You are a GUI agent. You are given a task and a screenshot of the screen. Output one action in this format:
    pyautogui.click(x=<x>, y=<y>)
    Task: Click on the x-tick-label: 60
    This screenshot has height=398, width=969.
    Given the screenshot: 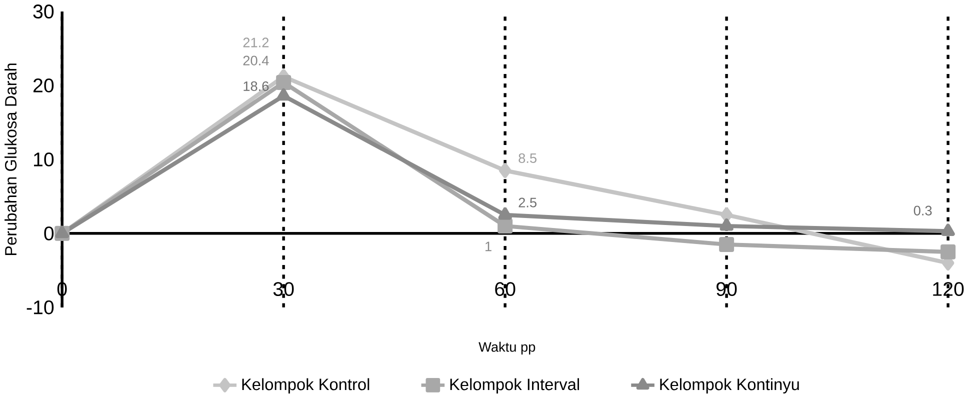 What is the action you would take?
    pyautogui.click(x=505, y=289)
    